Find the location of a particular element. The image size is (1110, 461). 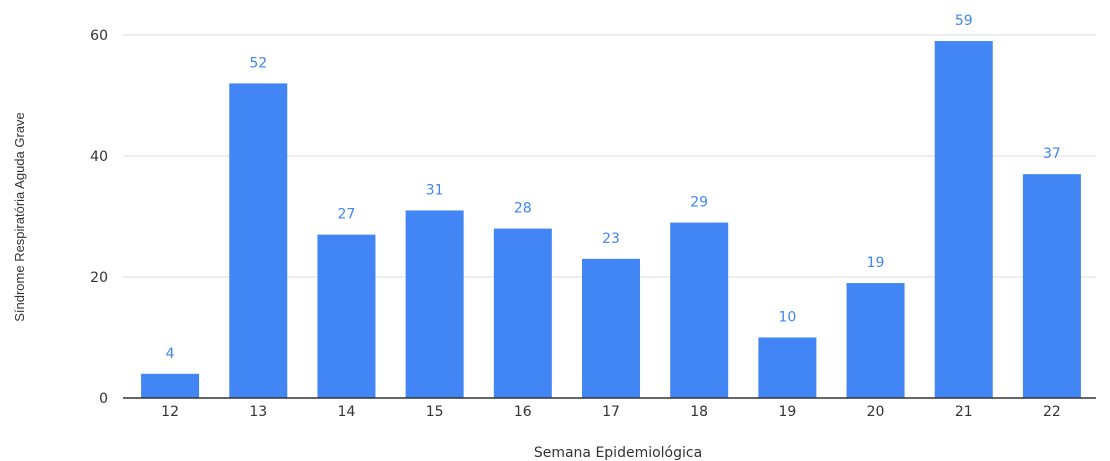

x-tick-label: 18 is located at coordinates (699, 412).